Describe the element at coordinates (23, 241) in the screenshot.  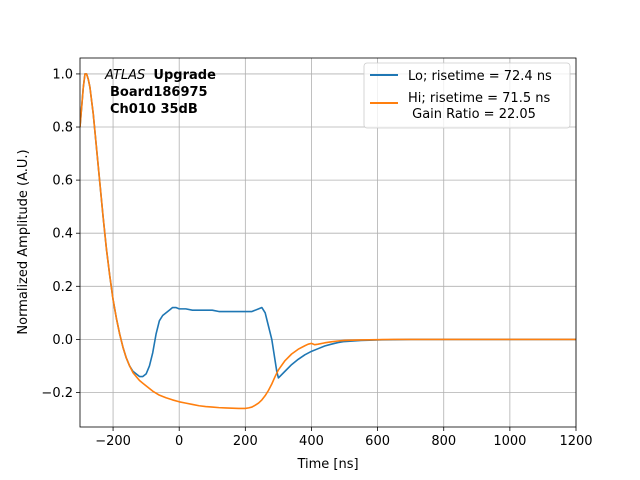
I see `y-axis-label: Normalized Amplitude (A.U.)` at that location.